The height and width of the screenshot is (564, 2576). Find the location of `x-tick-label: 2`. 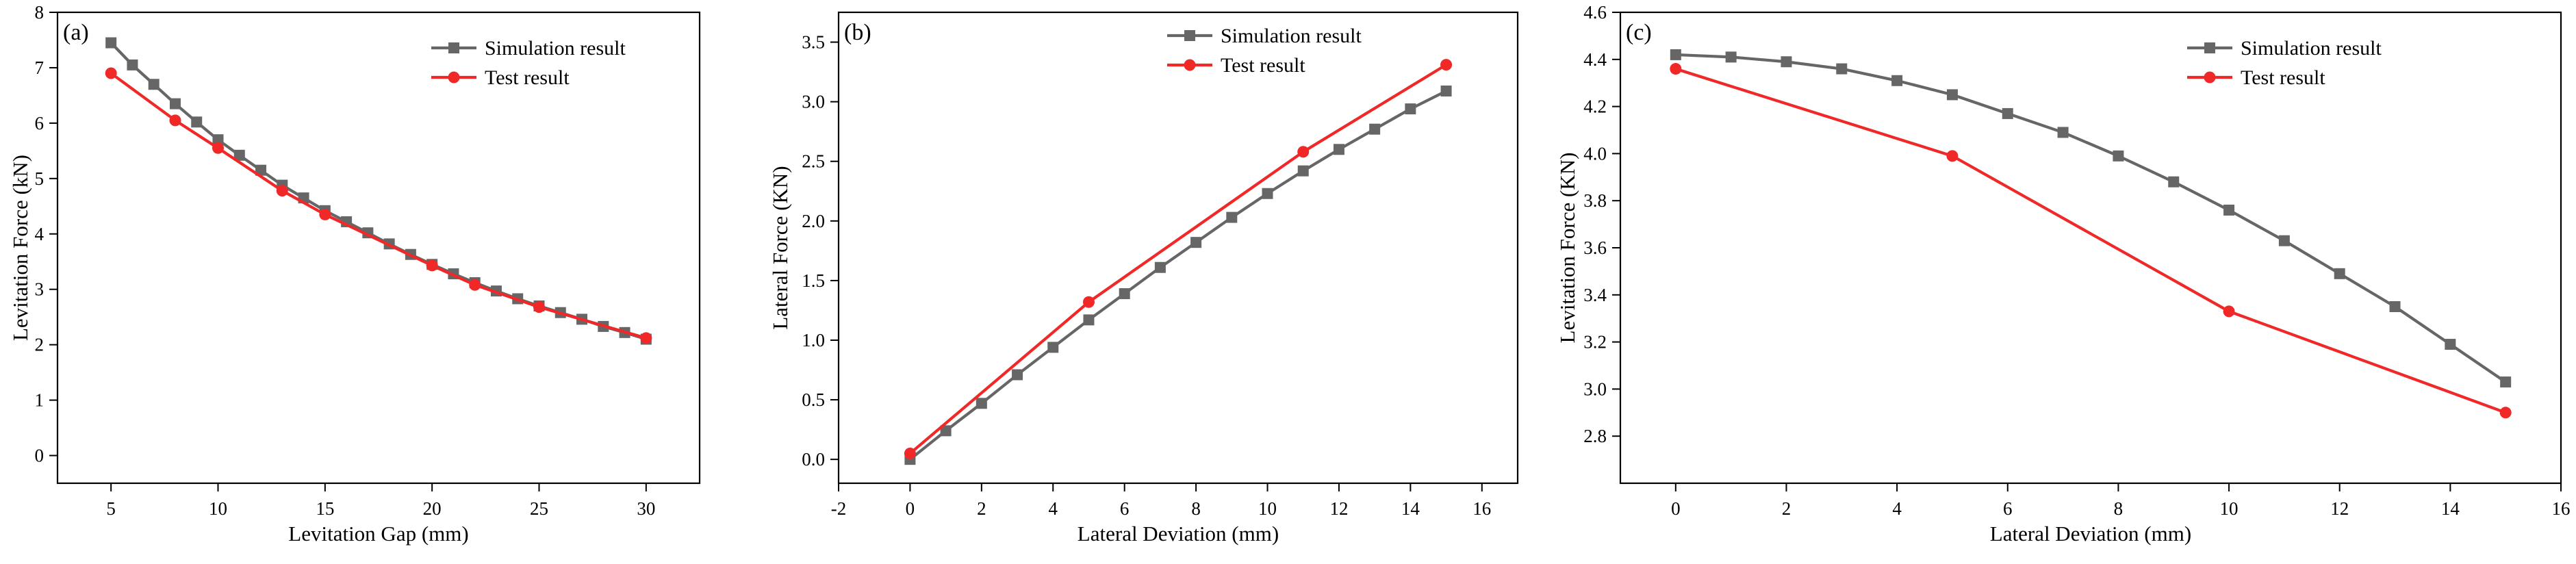

x-tick-label: 2 is located at coordinates (981, 509).